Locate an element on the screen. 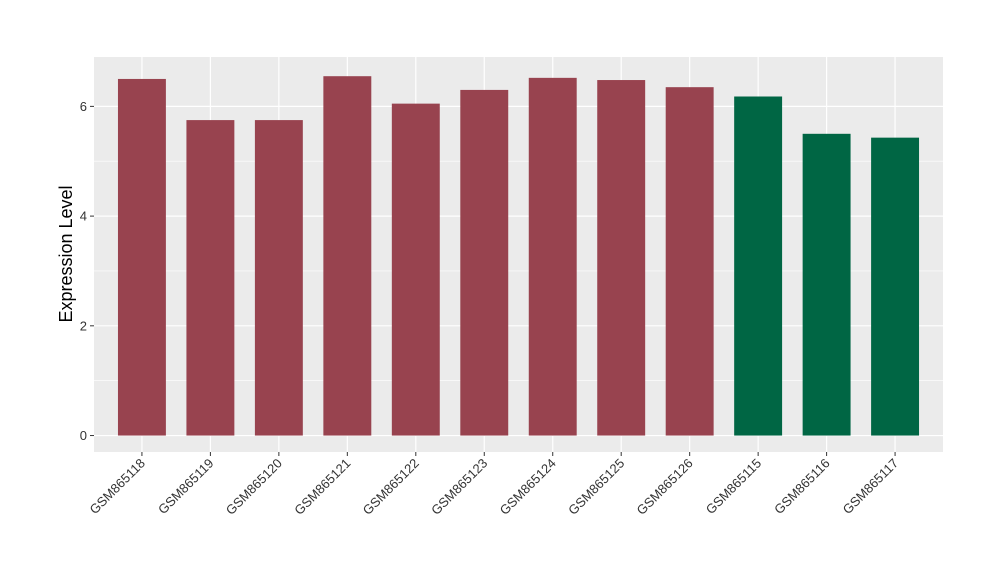 The image size is (1000, 580). y-tick-label: 2 is located at coordinates (83, 325).